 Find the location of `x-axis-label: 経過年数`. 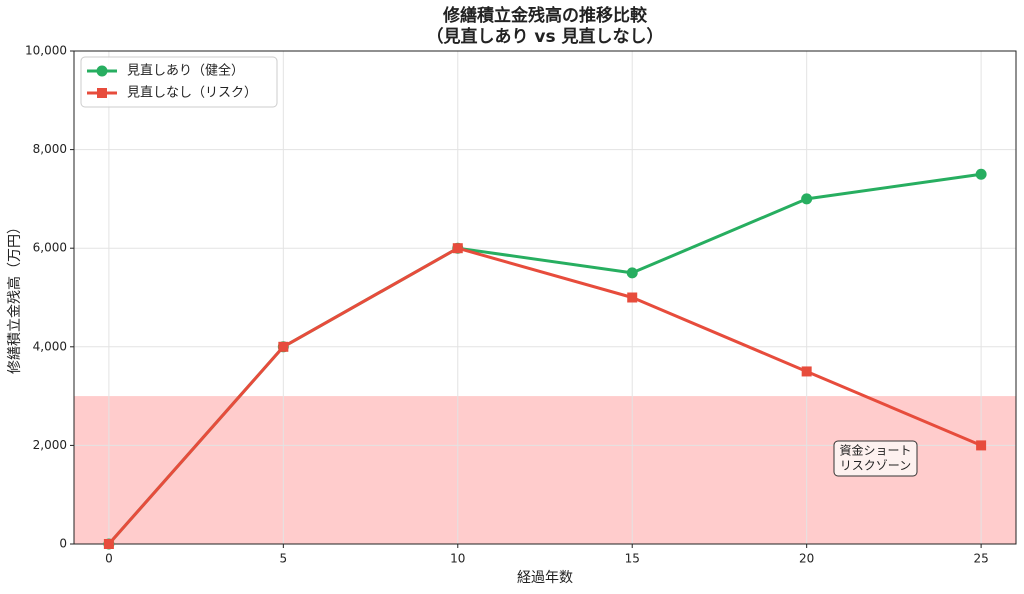

x-axis-label: 経過年数 is located at coordinates (545, 578).